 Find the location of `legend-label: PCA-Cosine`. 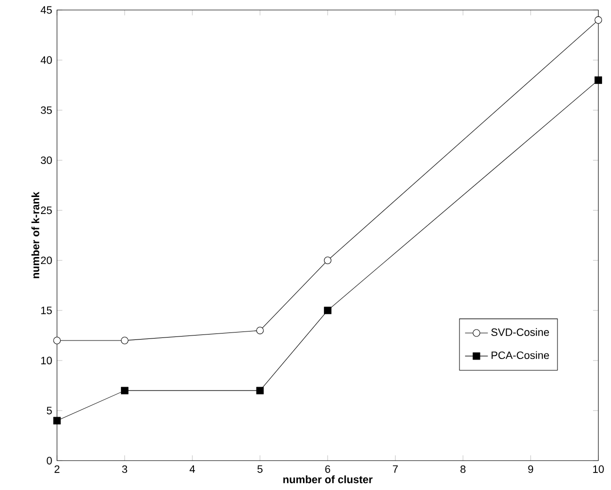

legend-label: PCA-Cosine is located at coordinates (520, 355).